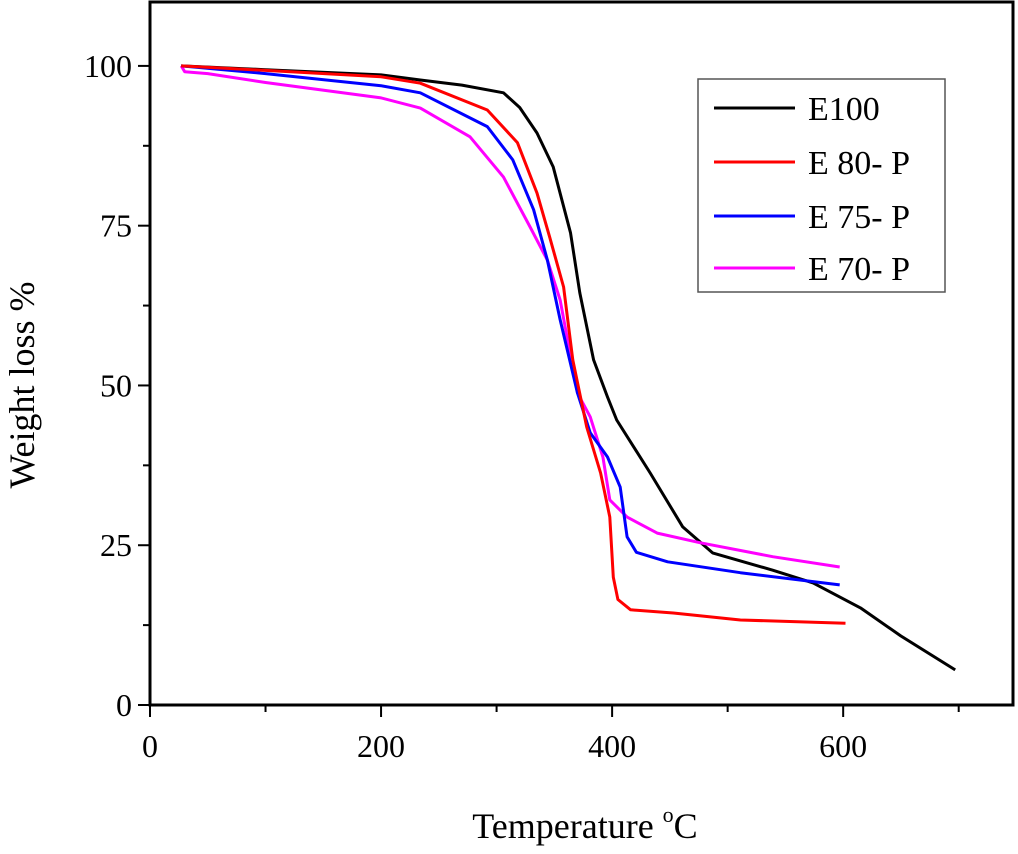  What do you see at coordinates (843, 746) in the screenshot?
I see `x-tick-label: 600` at bounding box center [843, 746].